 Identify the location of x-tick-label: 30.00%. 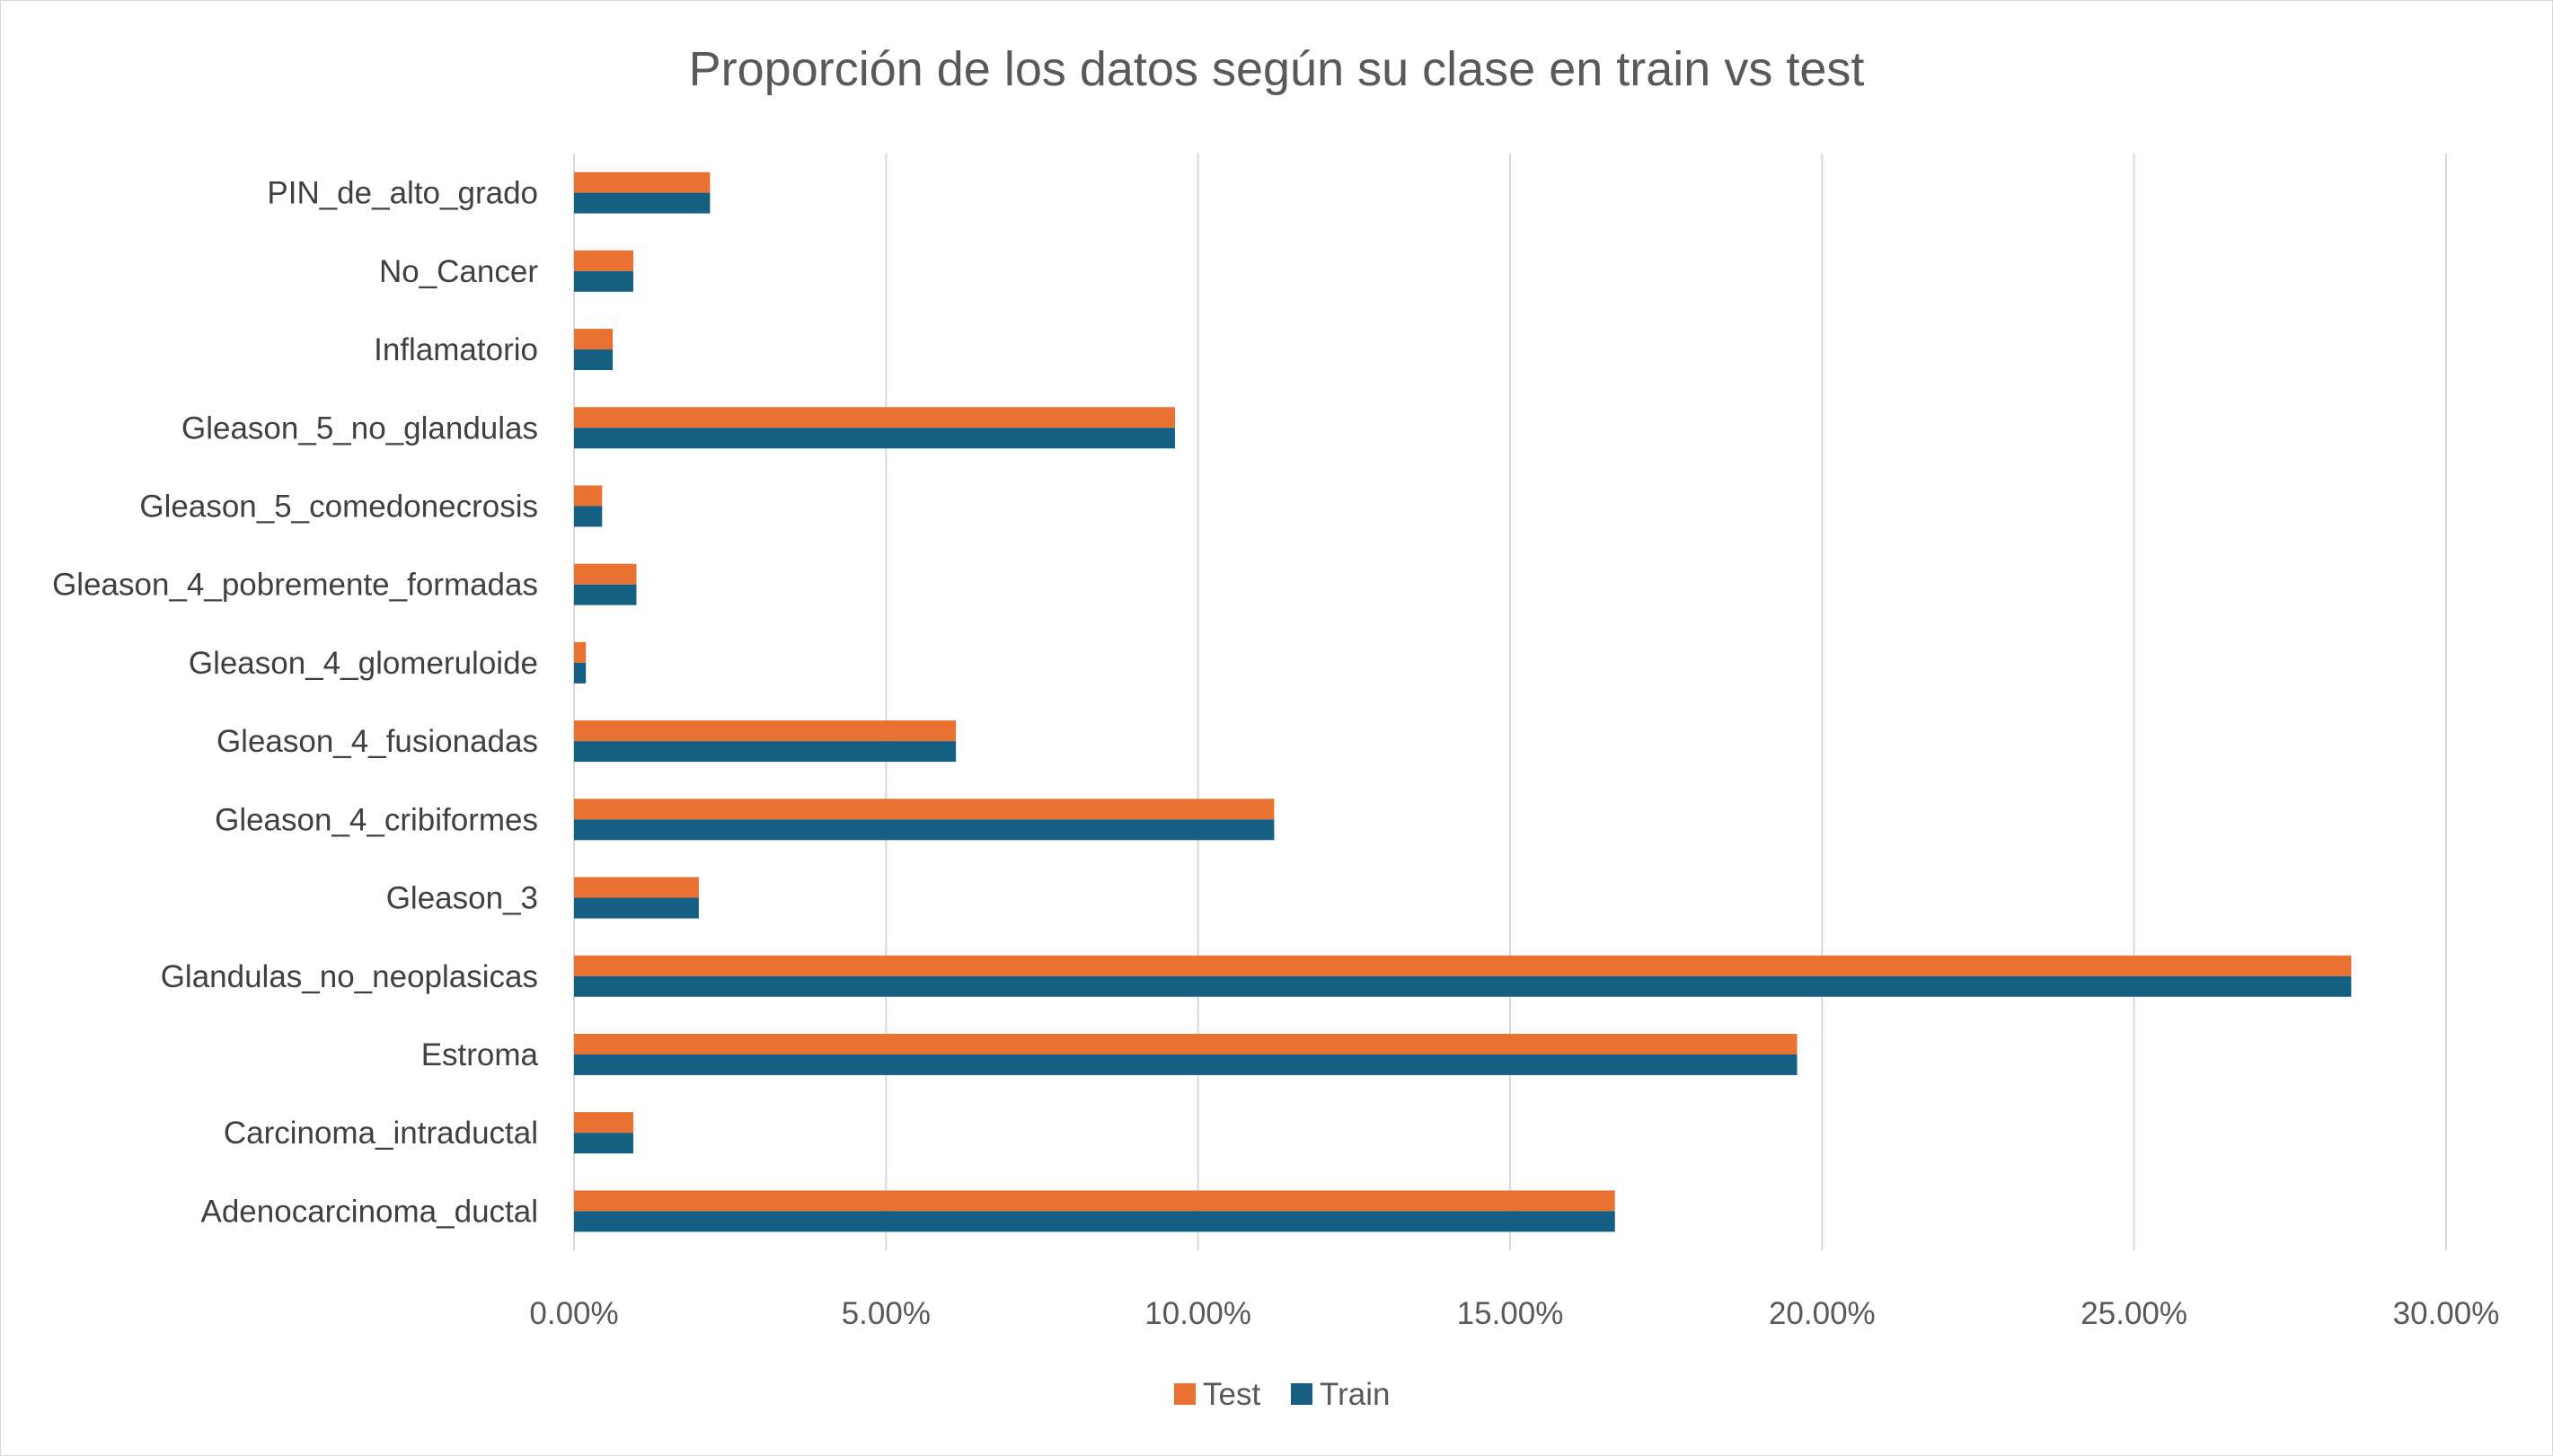
(2446, 1314).